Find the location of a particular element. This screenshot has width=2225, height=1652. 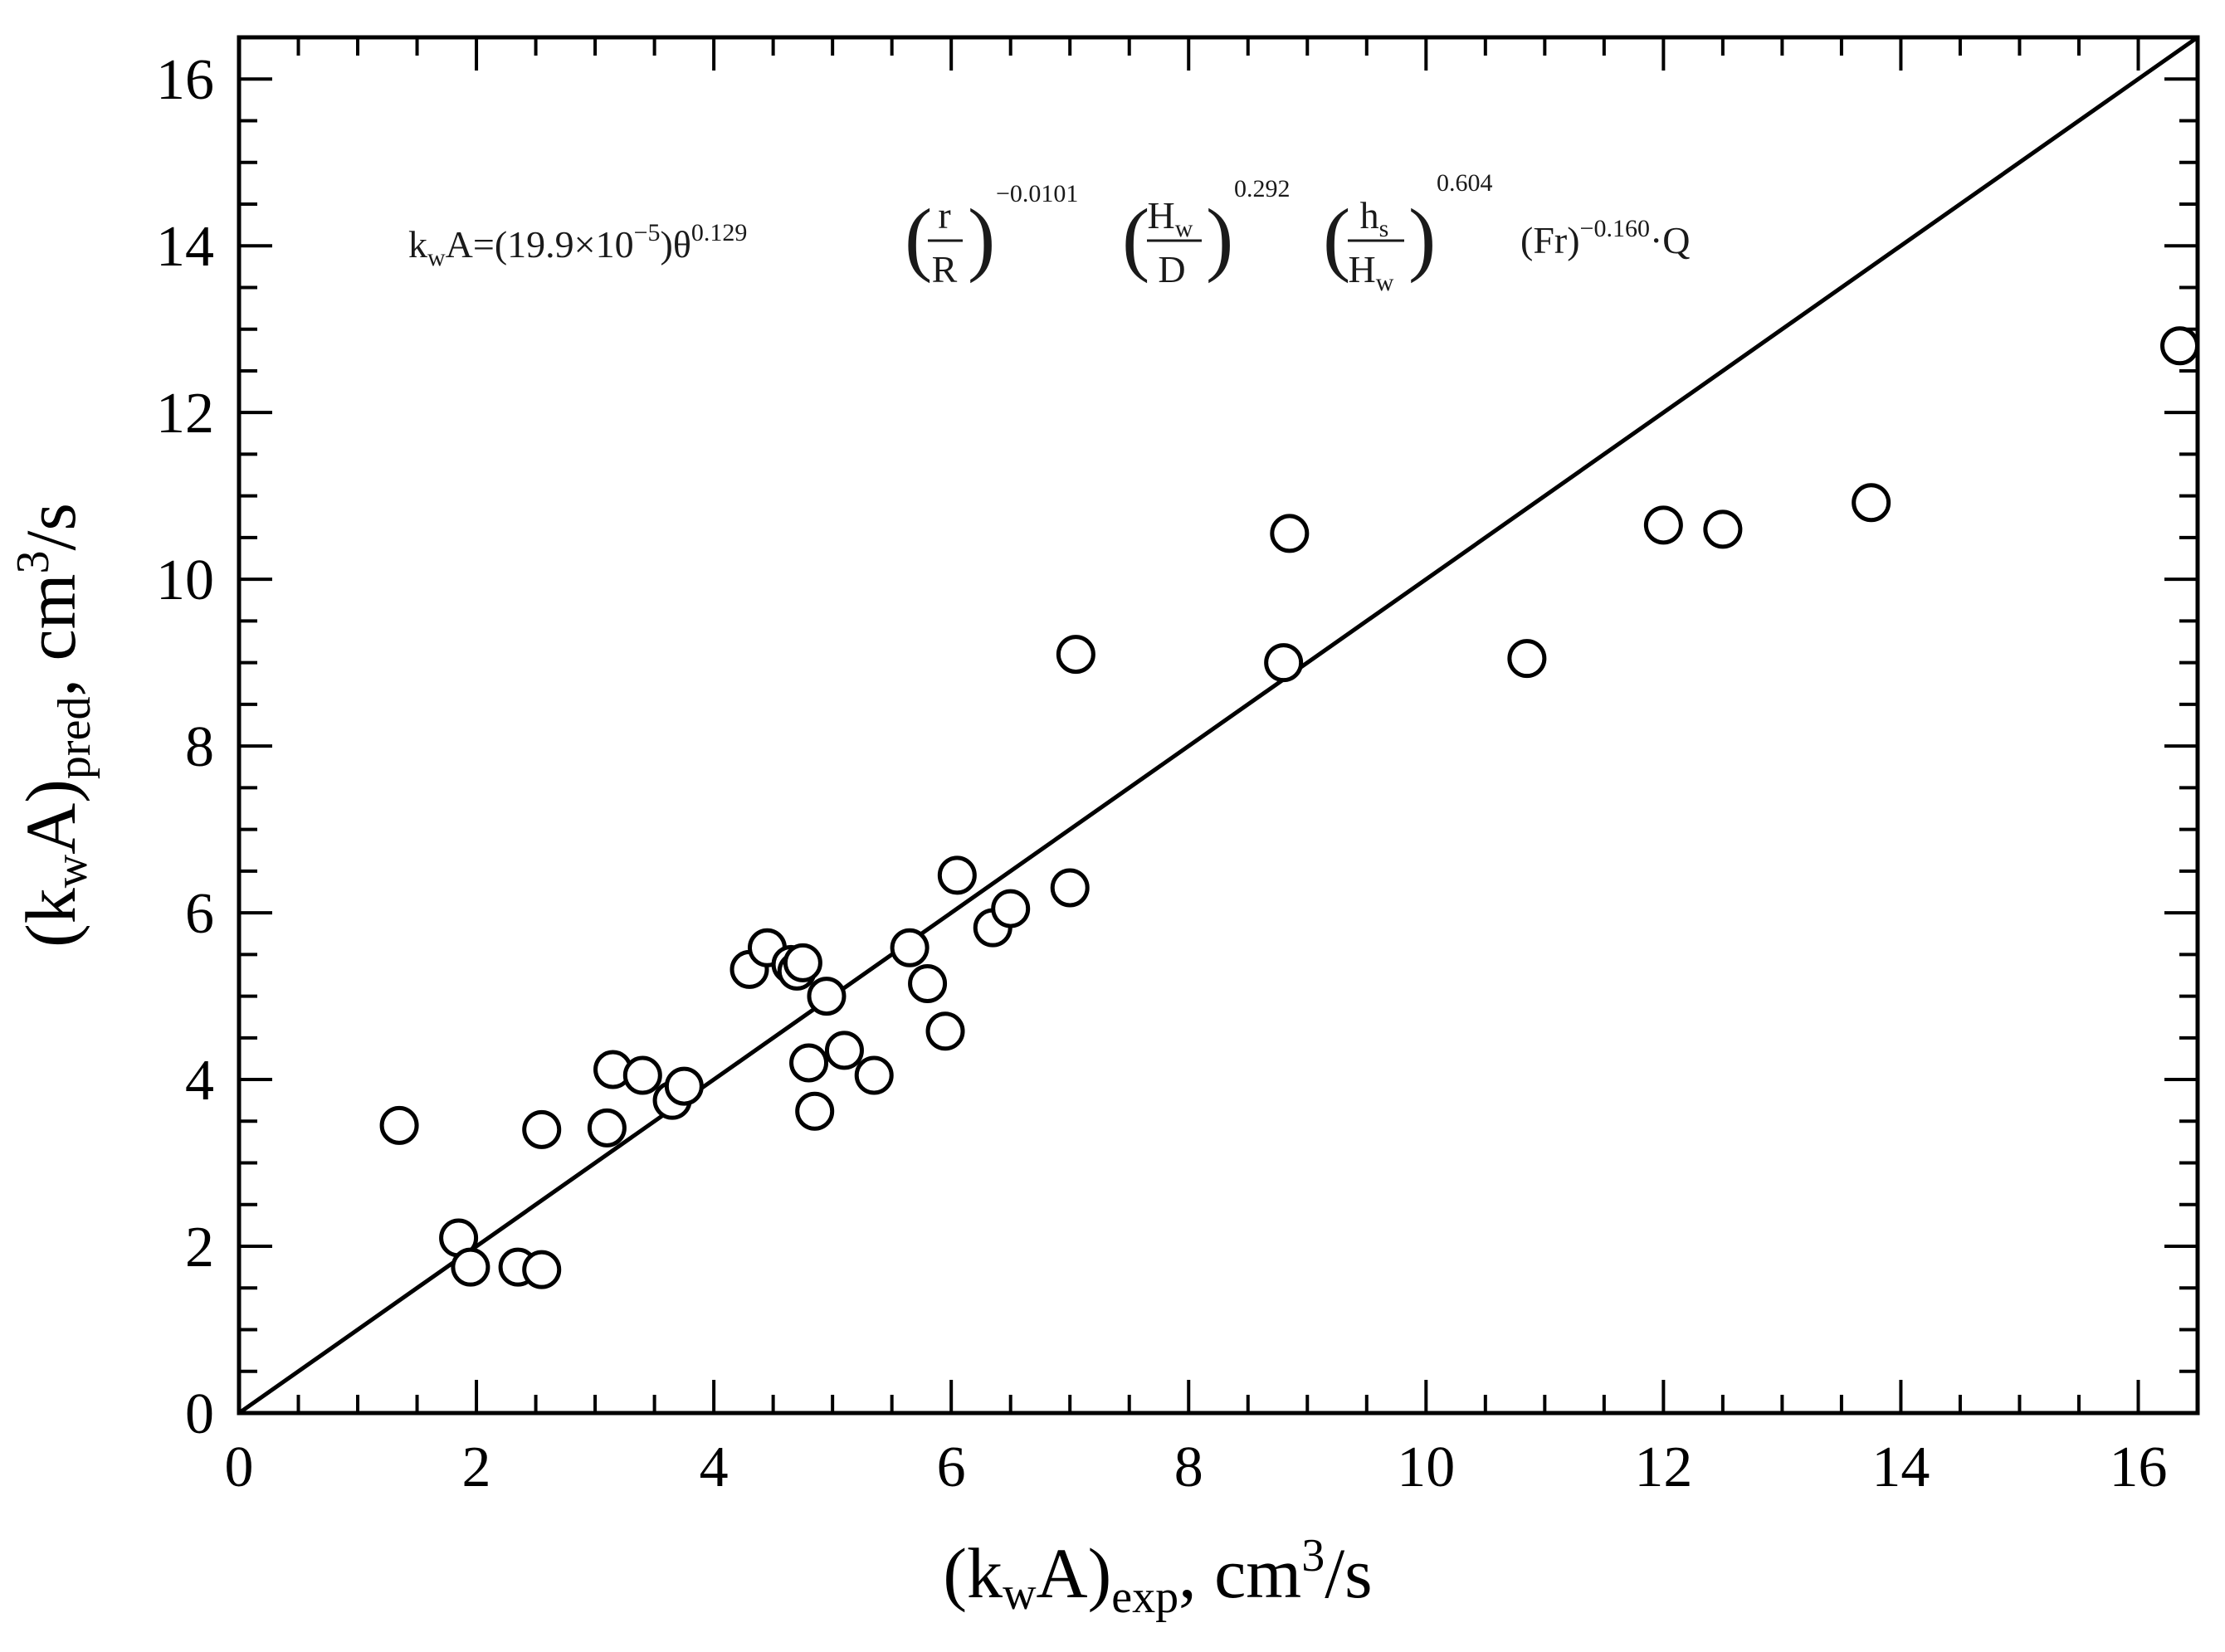

svg-text: hs is located at coordinates (1375, 218).